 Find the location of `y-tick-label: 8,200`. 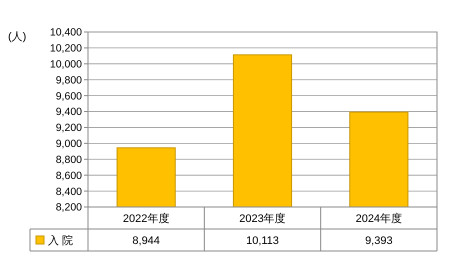

y-tick-label: 8,200 is located at coordinates (69, 208).